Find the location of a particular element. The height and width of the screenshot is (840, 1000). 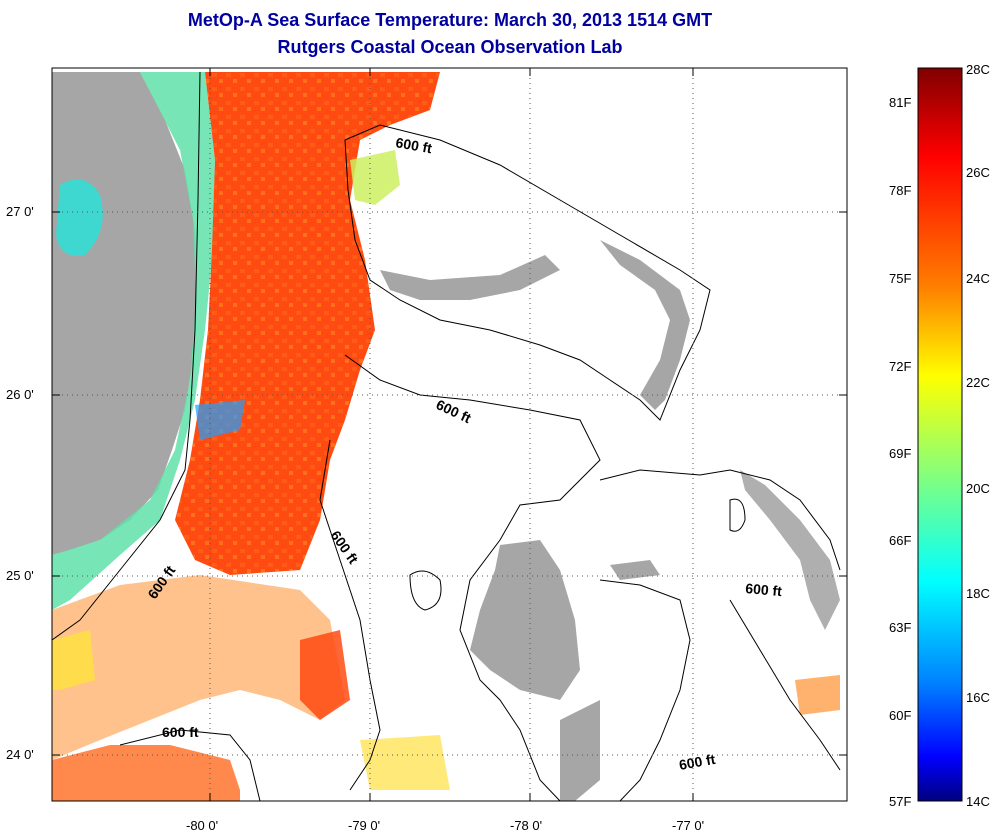

colorbar-fahrenheit-label: 60F is located at coordinates (900, 715).